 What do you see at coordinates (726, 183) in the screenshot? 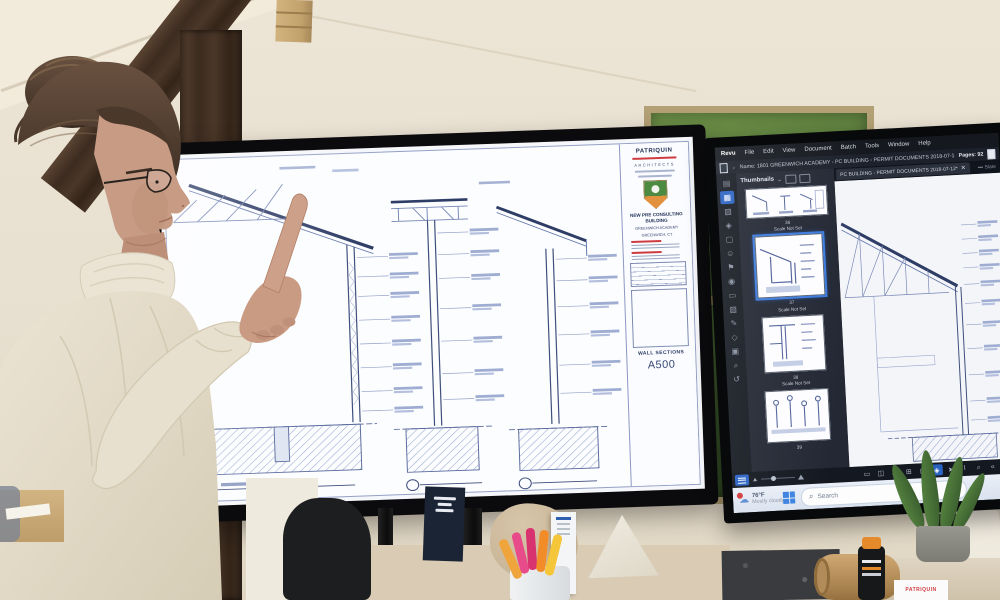
I see `file-panel-icon: ▤` at bounding box center [726, 183].